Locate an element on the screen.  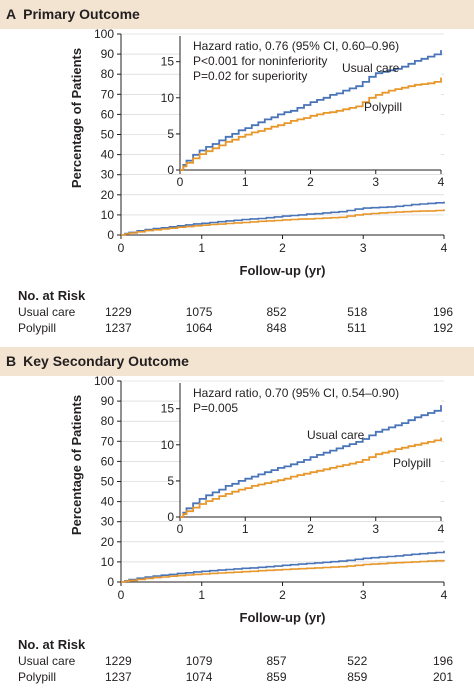
chart1-inset-ytick-label-1: 5 is located at coordinates (170, 481).